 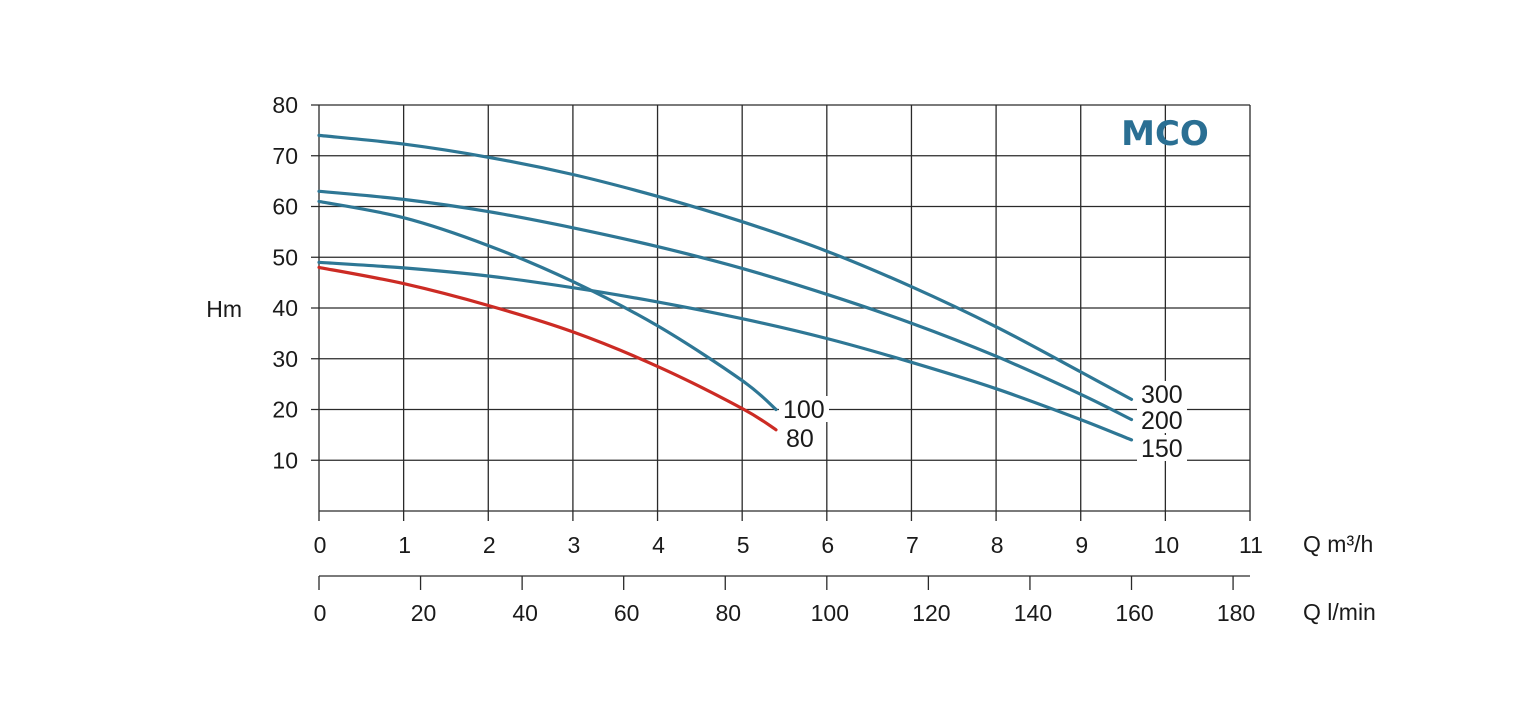 I want to click on y-tick-label: 60, so click(x=285, y=207).